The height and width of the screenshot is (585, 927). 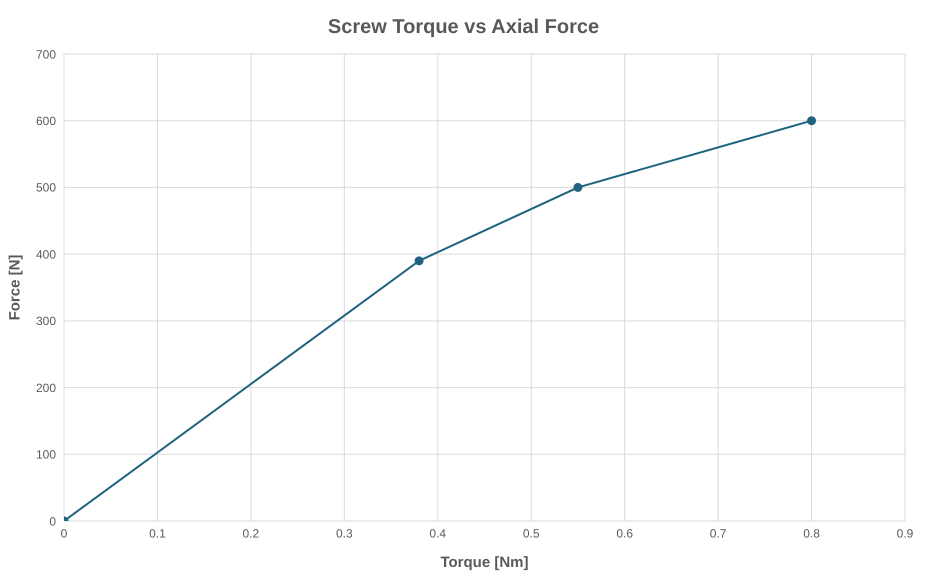 I want to click on x-axis-title: Torque [Nm], so click(x=484, y=562).